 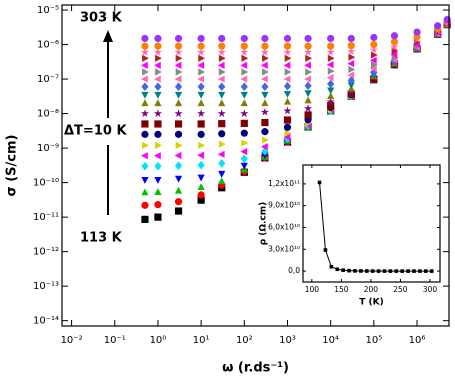 I want to click on x-tick-label: 10⁵, so click(x=373, y=340).